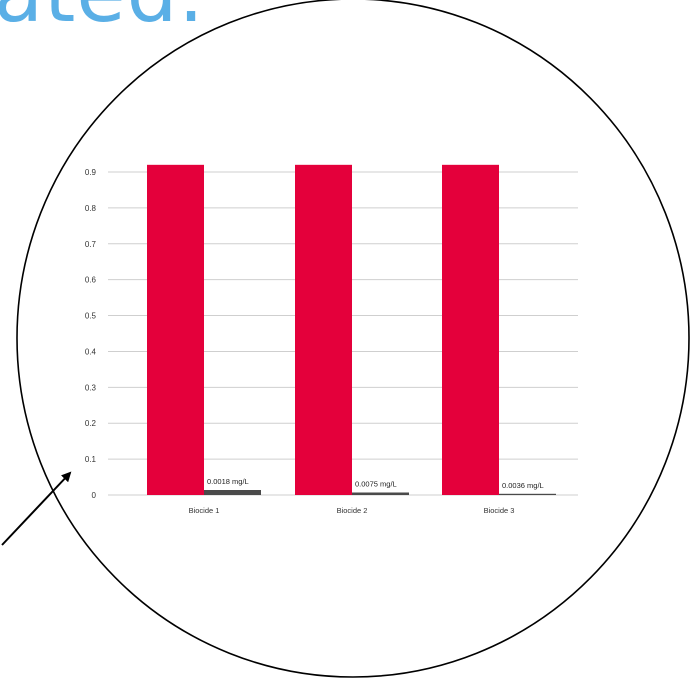 The width and height of the screenshot is (690, 680). Describe the element at coordinates (91, 208) in the screenshot. I see `y-tick-label: 0.8` at that location.